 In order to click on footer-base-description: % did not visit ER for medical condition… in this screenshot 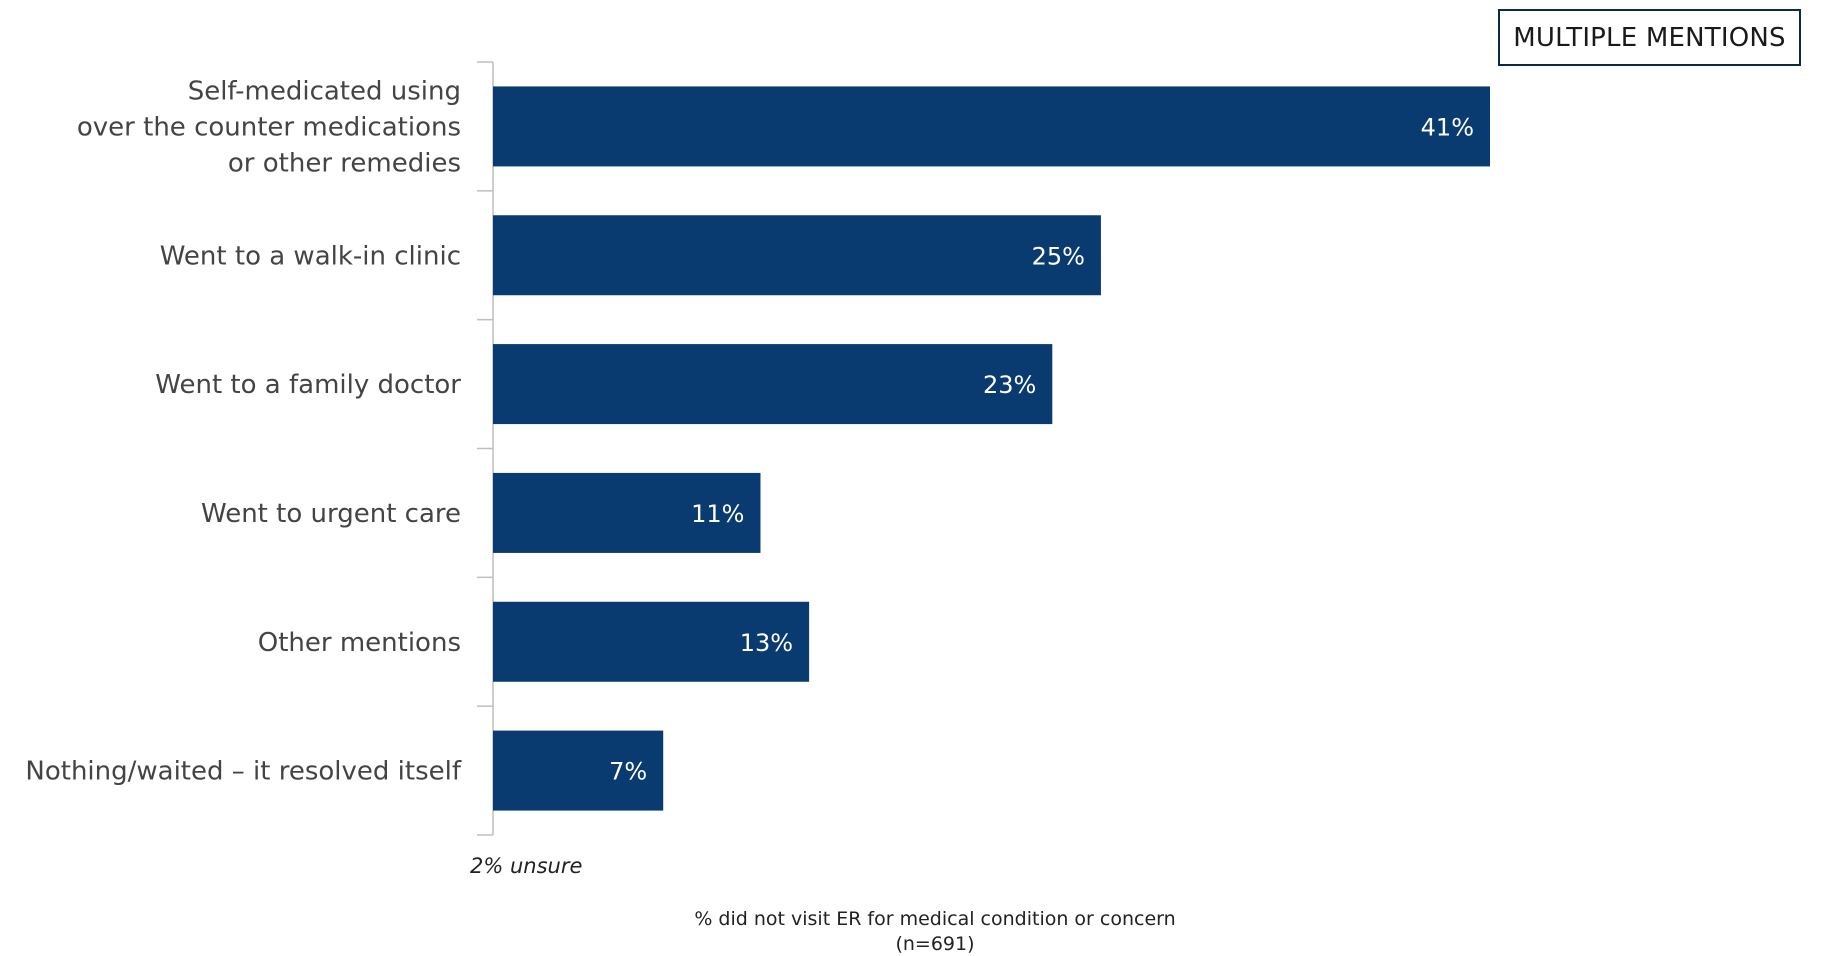, I will do `click(935, 919)`.